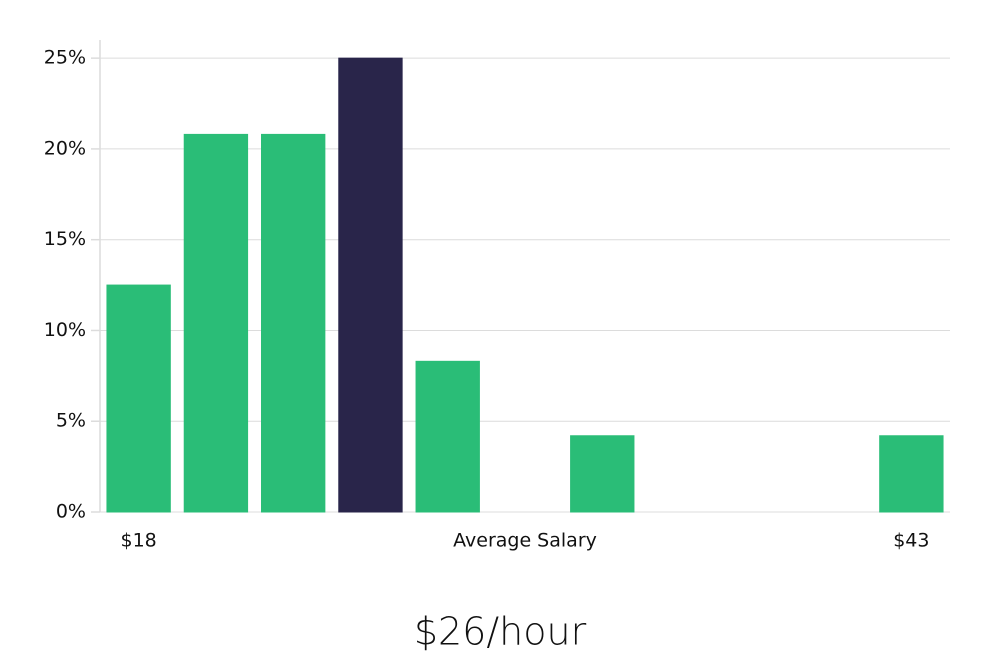 Image resolution: width=1000 pixels, height=660 pixels. I want to click on y-tick-label: 0%, so click(71, 512).